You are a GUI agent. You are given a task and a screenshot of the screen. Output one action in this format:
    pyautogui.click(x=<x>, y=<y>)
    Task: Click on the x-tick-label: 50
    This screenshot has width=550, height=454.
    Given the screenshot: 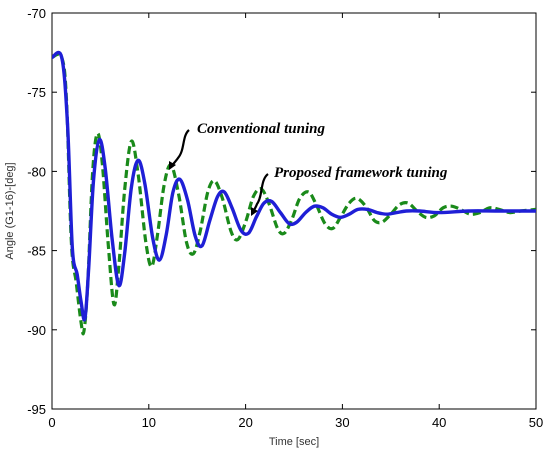 What is the action you would take?
    pyautogui.click(x=536, y=422)
    